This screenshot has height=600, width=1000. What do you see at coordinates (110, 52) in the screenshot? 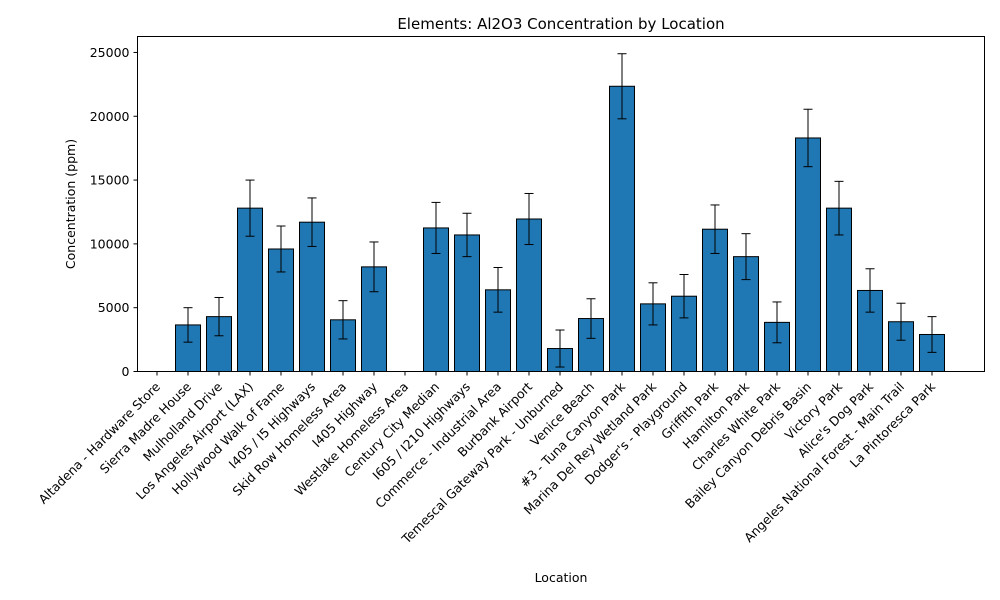
I see `y-tick-label: 25000` at bounding box center [110, 52].